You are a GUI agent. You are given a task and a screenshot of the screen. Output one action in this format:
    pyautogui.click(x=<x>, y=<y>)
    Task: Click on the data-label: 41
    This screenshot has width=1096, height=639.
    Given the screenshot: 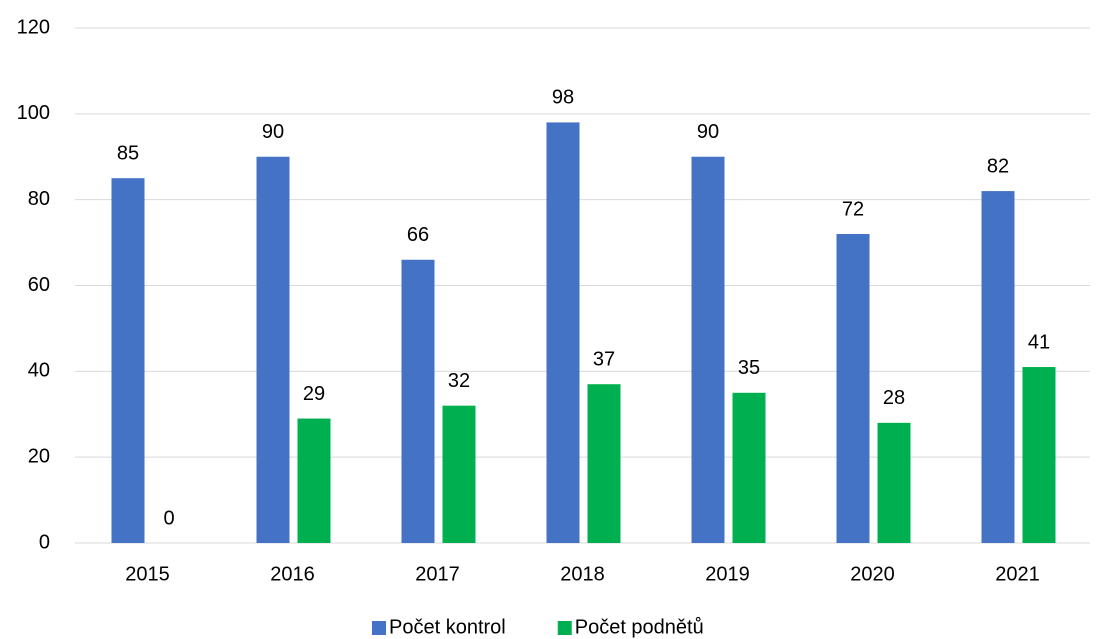 What is the action you would take?
    pyautogui.click(x=1039, y=342)
    